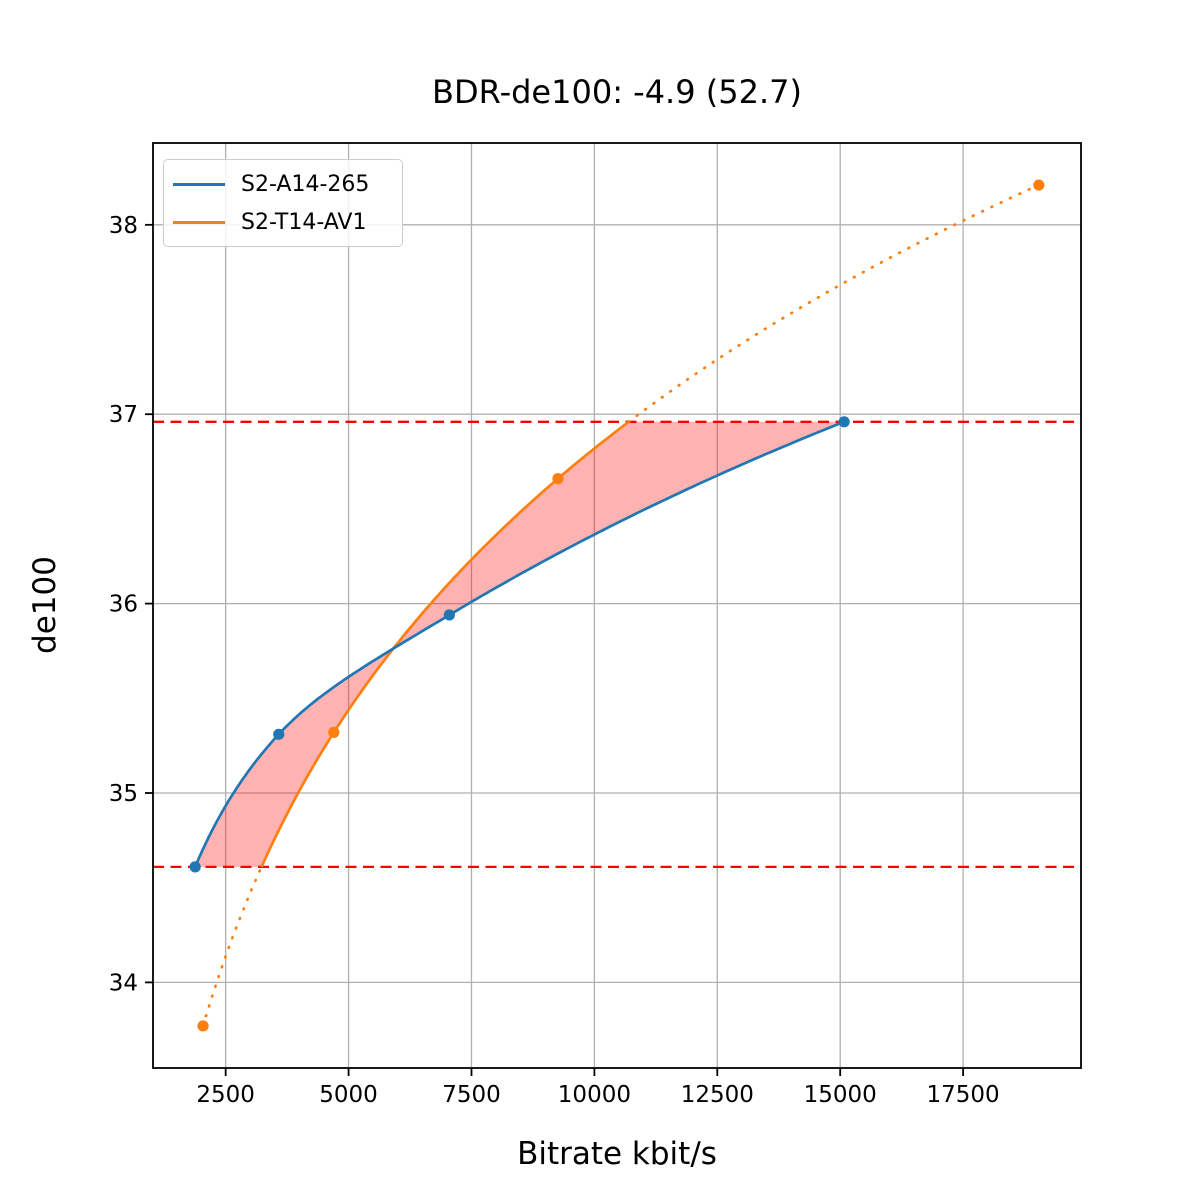 Image resolution: width=1200 pixels, height=1200 pixels. Describe the element at coordinates (123, 605) in the screenshot. I see `y-tick-label: 36` at that location.